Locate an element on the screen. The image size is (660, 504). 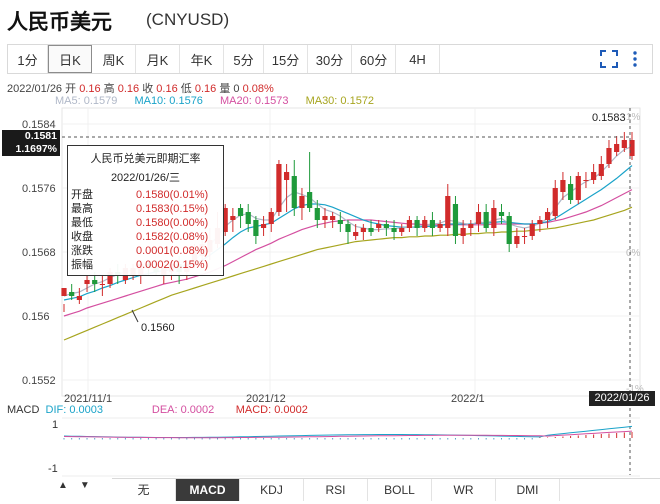
period-tabbar: 1分 日K 周K 月K 年K 5分 15分 30分 60分 4H is located at coordinates (330, 59).